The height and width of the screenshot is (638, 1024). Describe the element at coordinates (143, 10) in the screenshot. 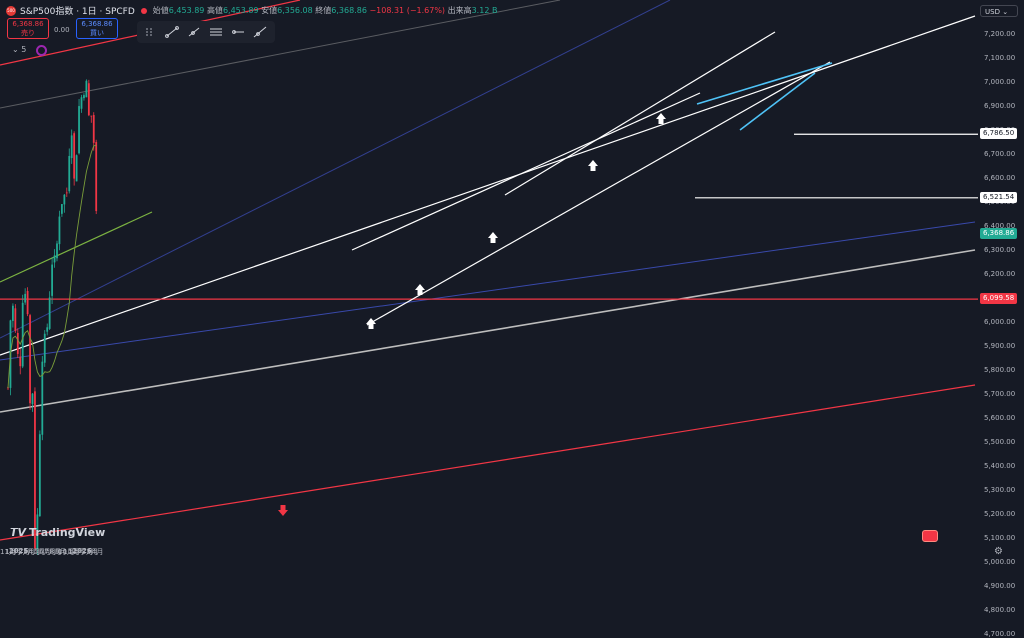

I see `market-status-dot` at that location.